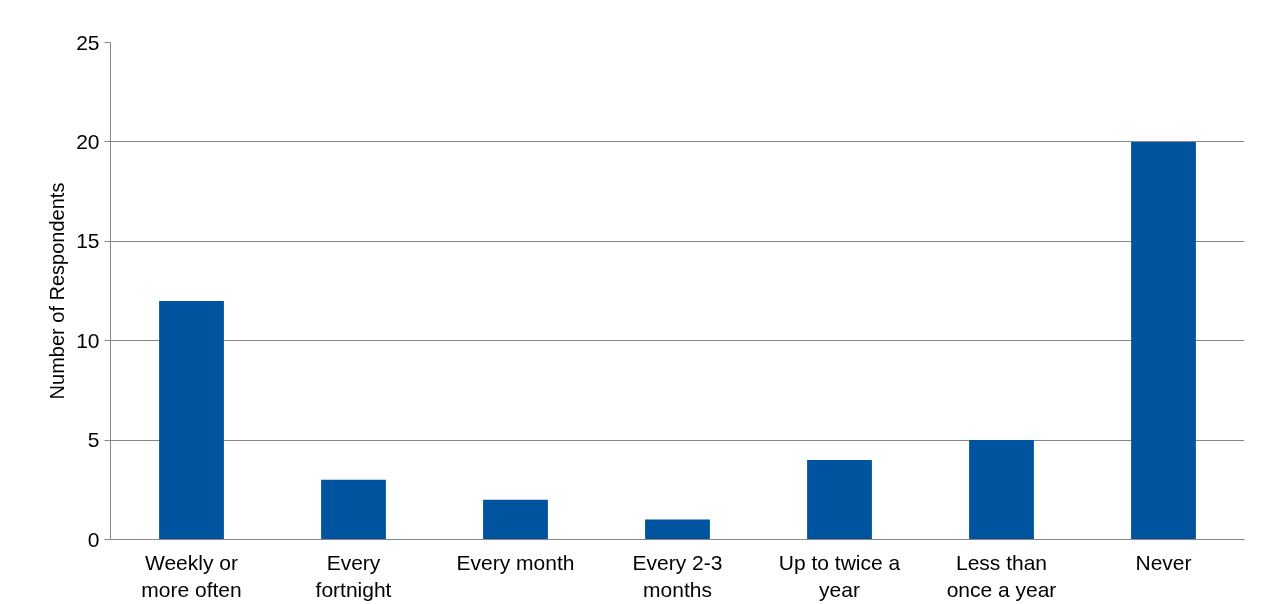 The height and width of the screenshot is (604, 1276). What do you see at coordinates (88, 340) in the screenshot?
I see `y-tick-label: 10` at bounding box center [88, 340].